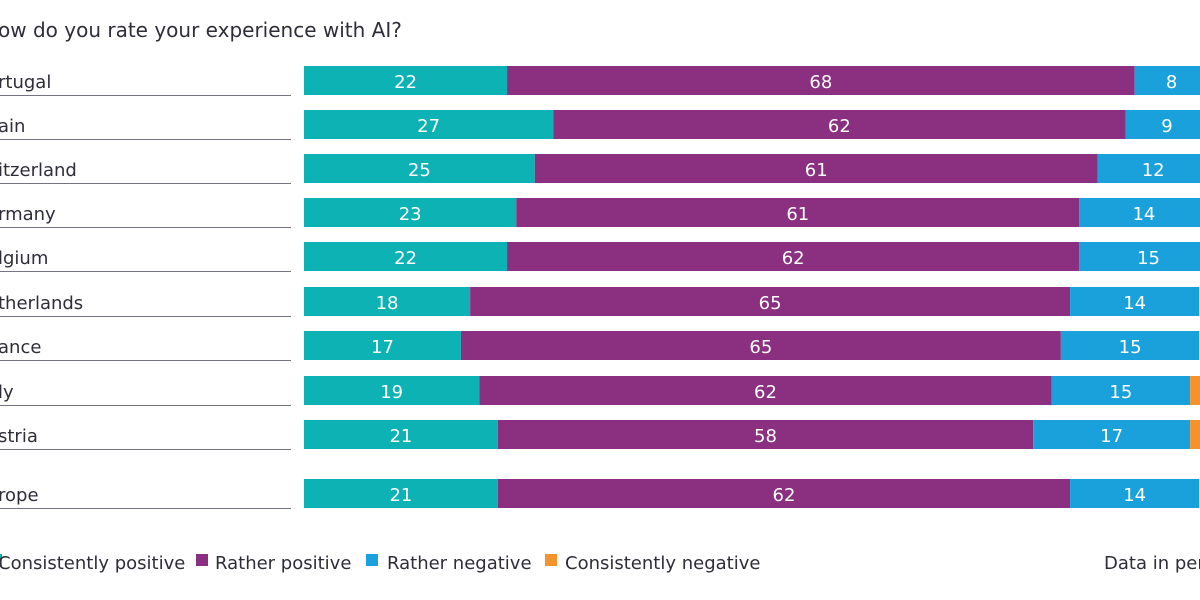 The image size is (1200, 600). Describe the element at coordinates (41, 303) in the screenshot. I see `category-label: therlands` at that location.